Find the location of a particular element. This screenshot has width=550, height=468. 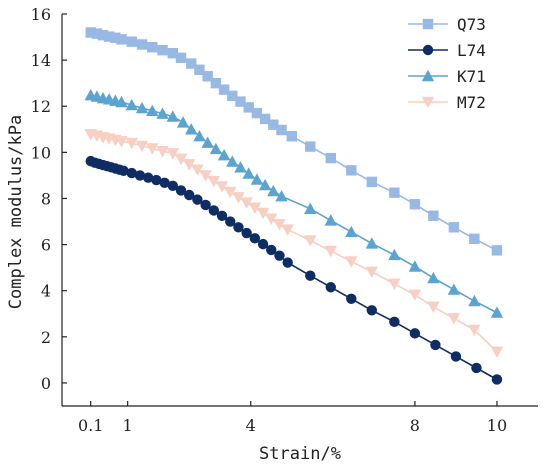

y-tick-label: 12 is located at coordinates (41, 106).